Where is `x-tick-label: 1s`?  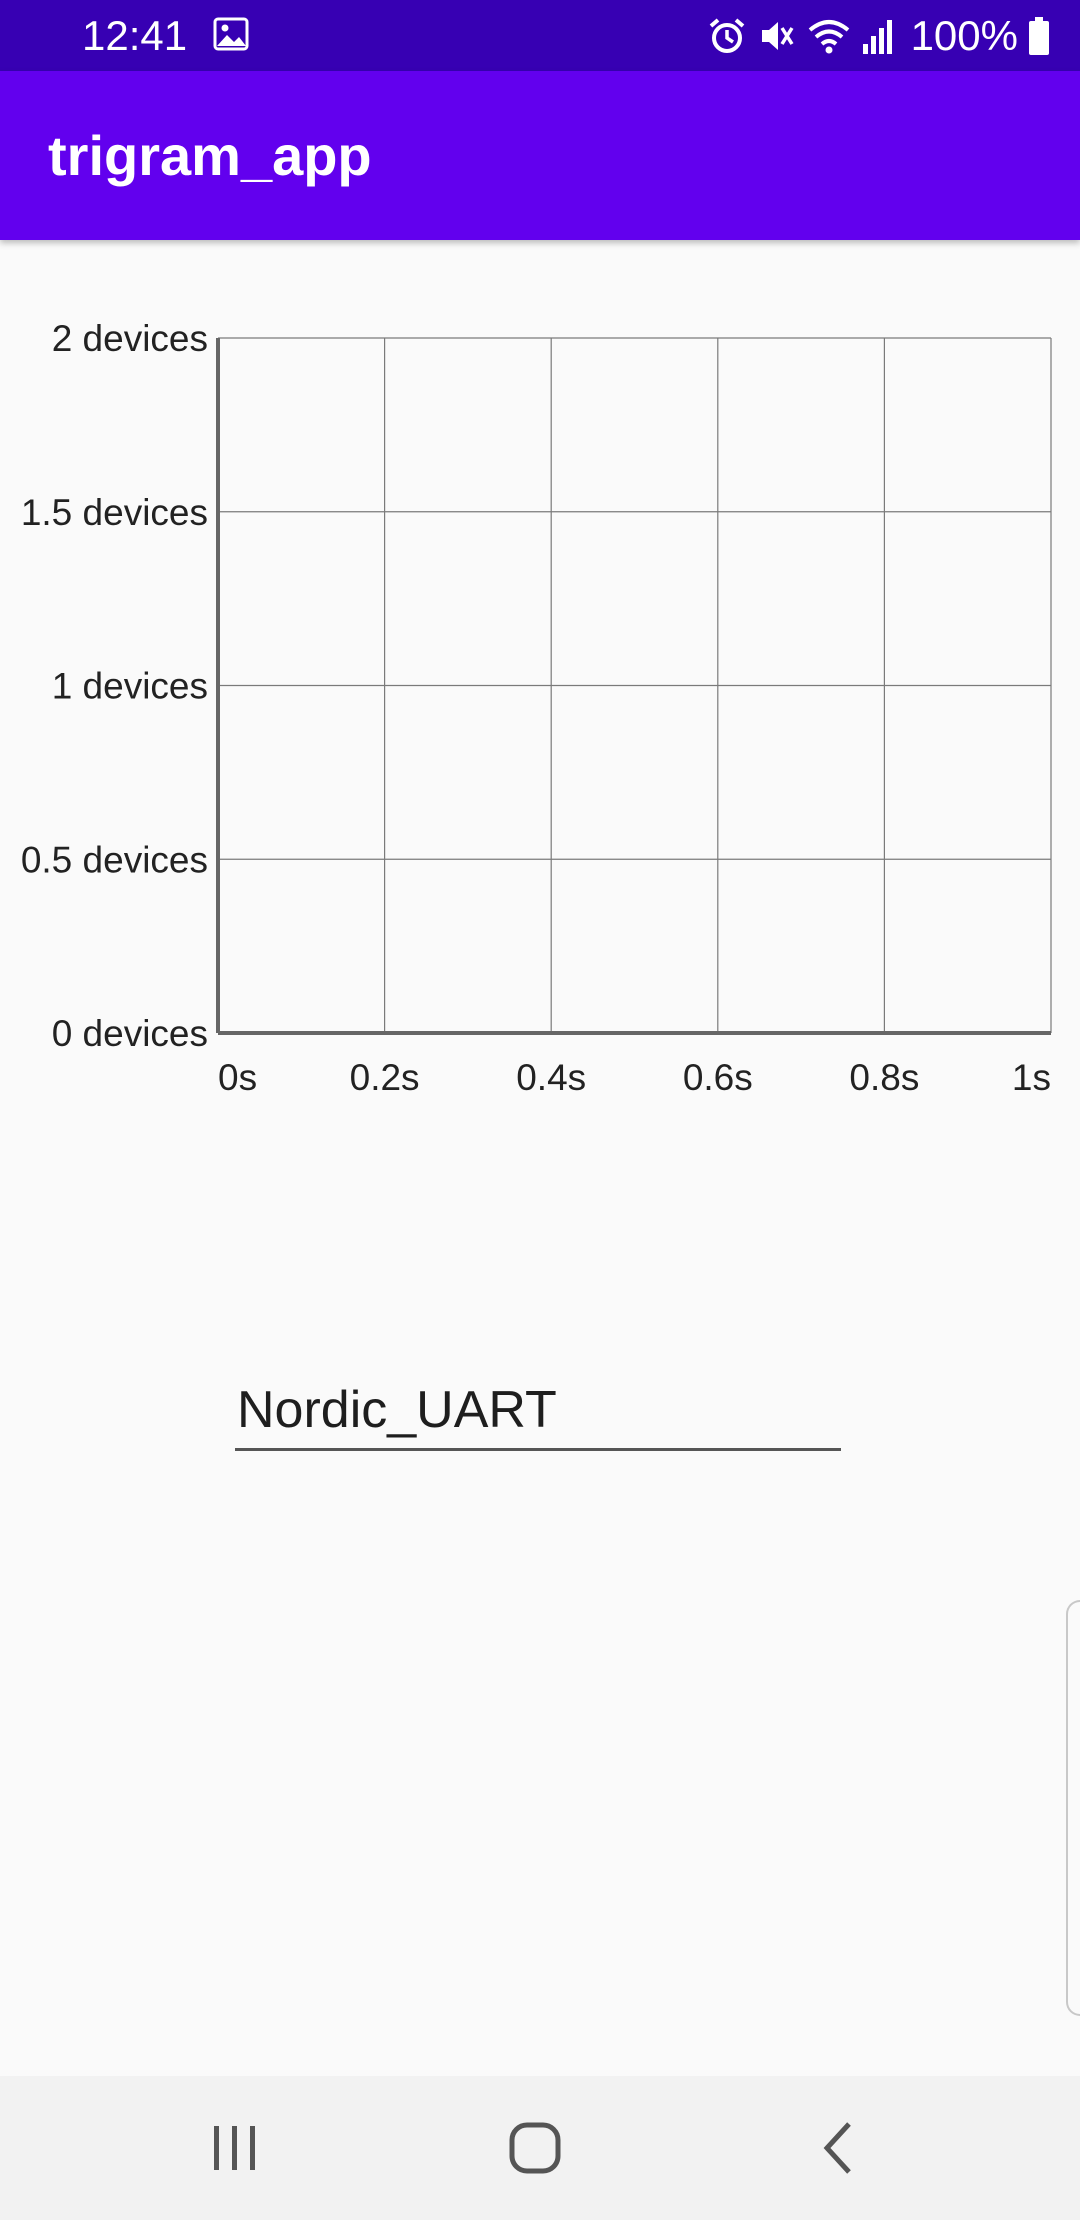
x-tick-label: 1s is located at coordinates (1031, 1077).